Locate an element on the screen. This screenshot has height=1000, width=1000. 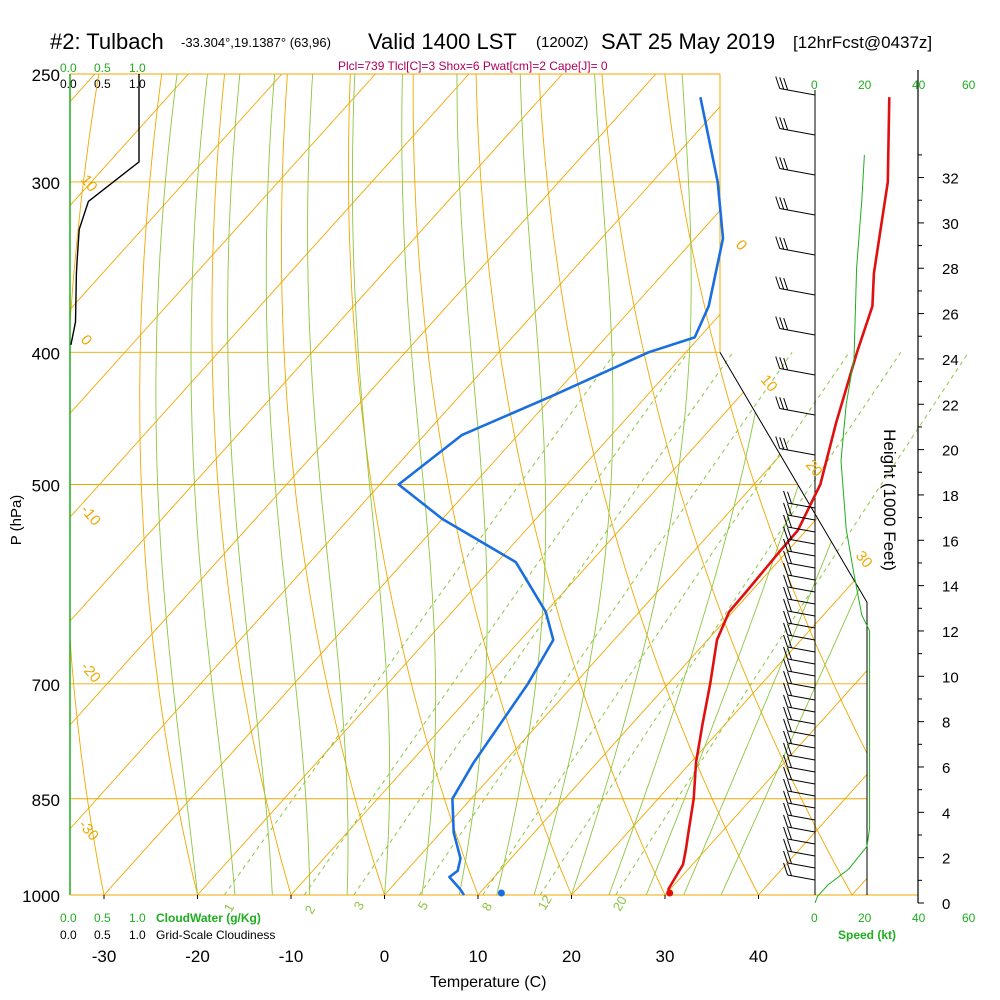
cloudiness-scale-top-2: 1.0 is located at coordinates (137, 84).